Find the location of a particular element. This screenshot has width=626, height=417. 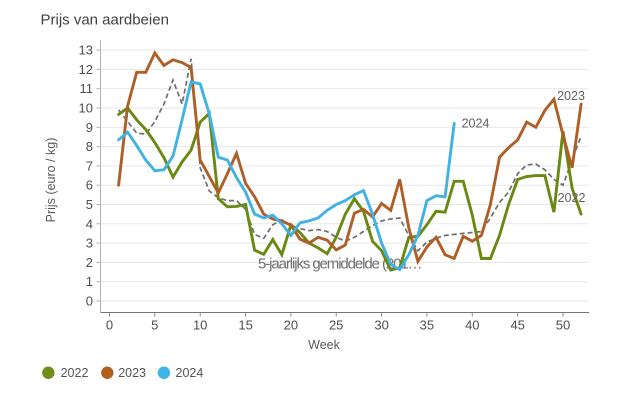

svg-text: 2 is located at coordinates (89, 262).